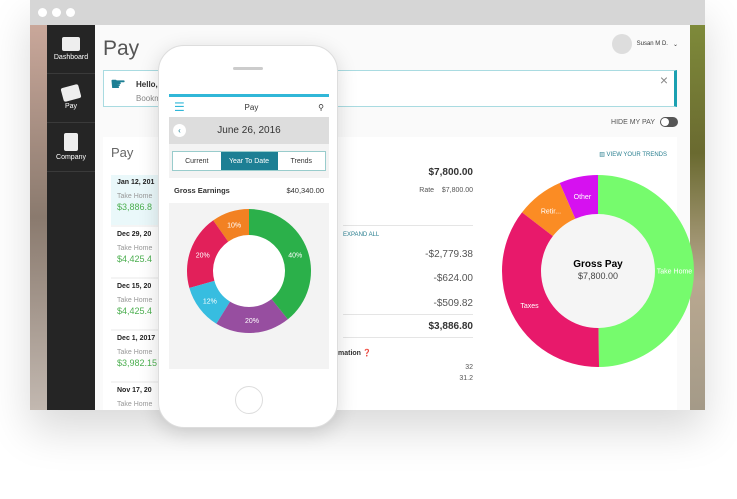  What do you see at coordinates (121, 48) in the screenshot?
I see `page-title: Pay` at bounding box center [121, 48].